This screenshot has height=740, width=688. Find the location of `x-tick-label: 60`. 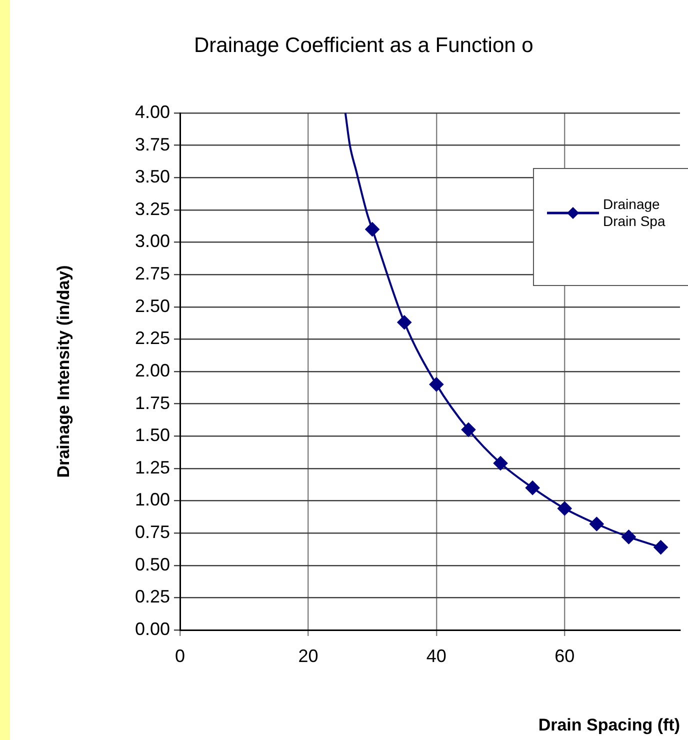

x-tick-label: 60 is located at coordinates (564, 656).